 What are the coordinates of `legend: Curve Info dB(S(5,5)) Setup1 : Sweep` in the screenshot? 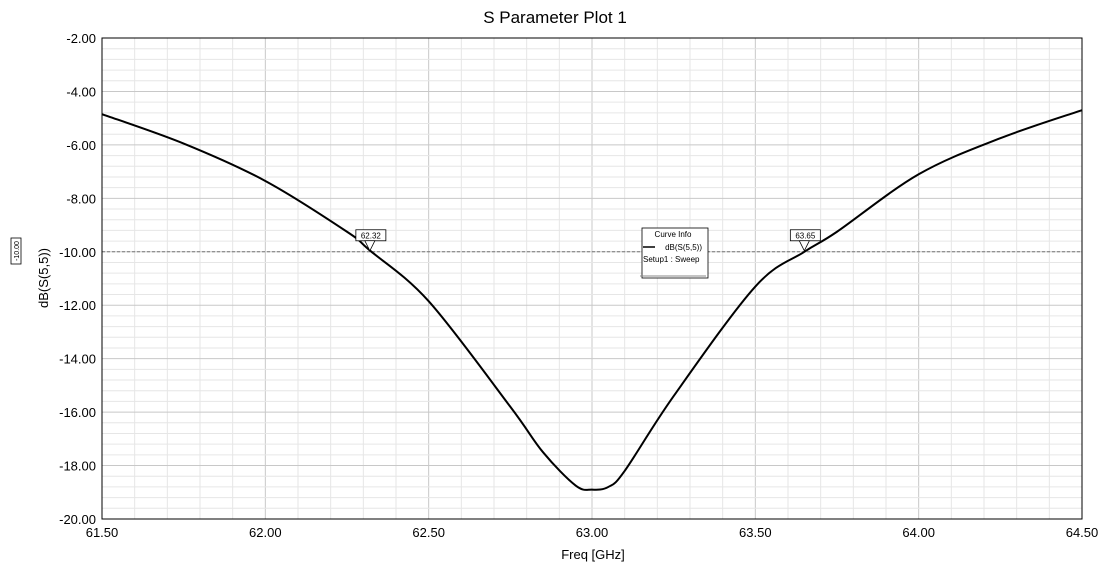 It's located at (674, 253).